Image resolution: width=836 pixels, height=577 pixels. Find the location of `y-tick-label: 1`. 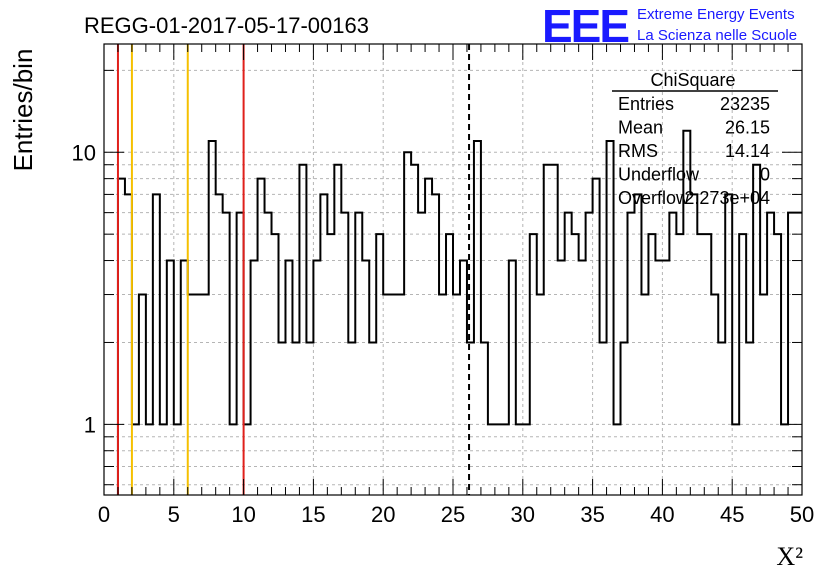

y-tick-label: 1 is located at coordinates (90, 424).